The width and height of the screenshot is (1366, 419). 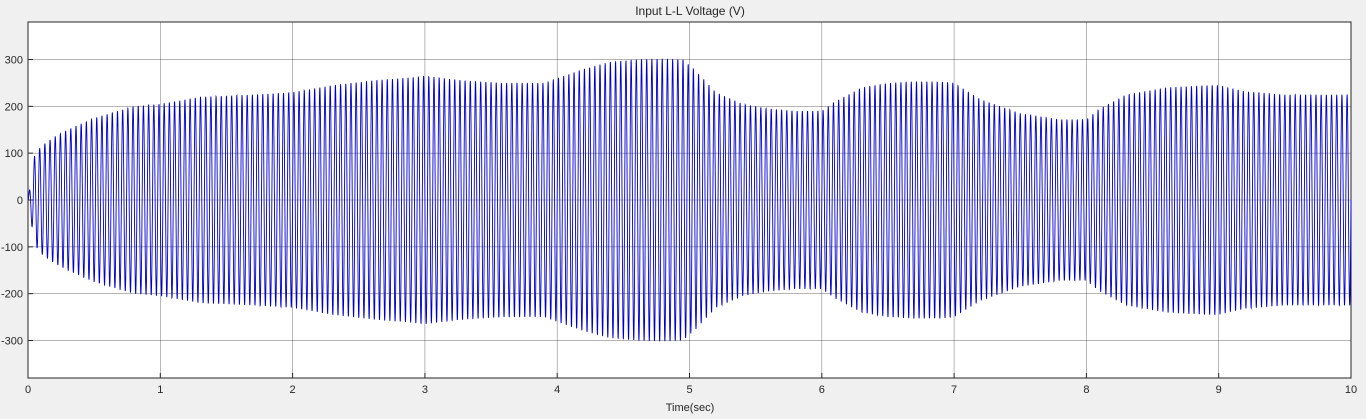 I want to click on x-tick-label: 3, so click(x=425, y=390).